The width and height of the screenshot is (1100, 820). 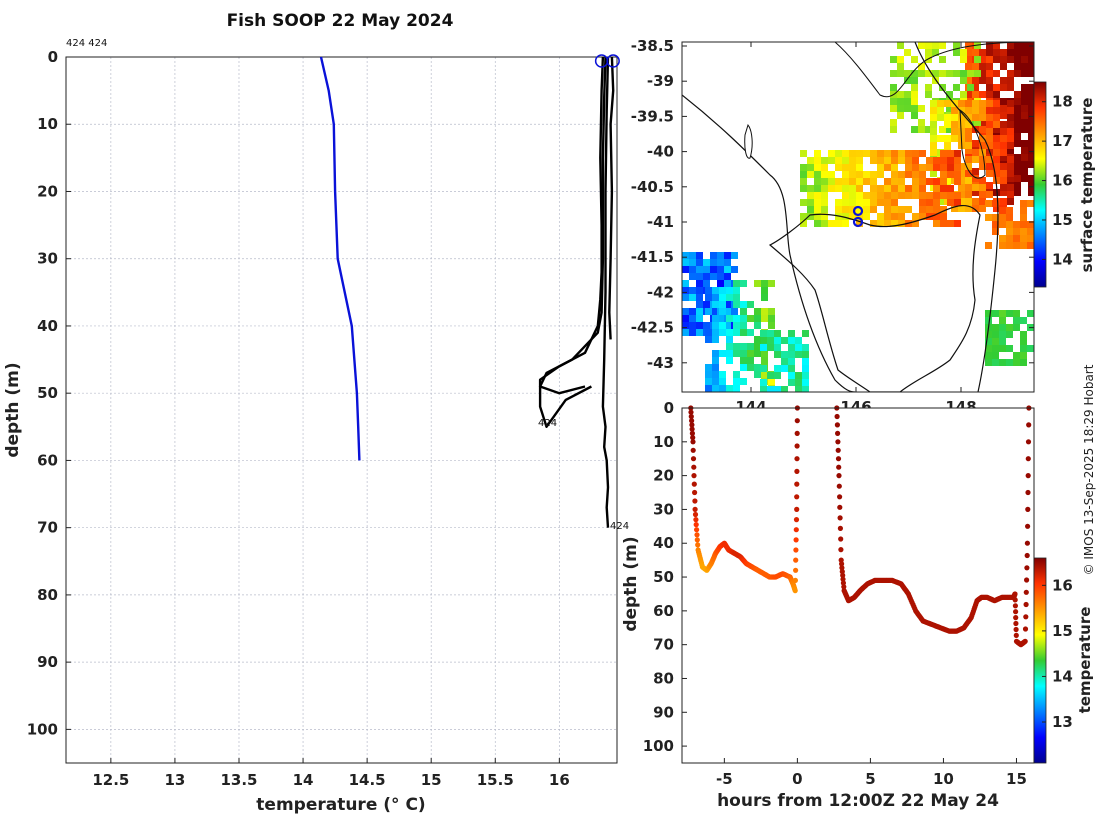 I want to click on dt-x-tick-label: 0, so click(x=797, y=779).